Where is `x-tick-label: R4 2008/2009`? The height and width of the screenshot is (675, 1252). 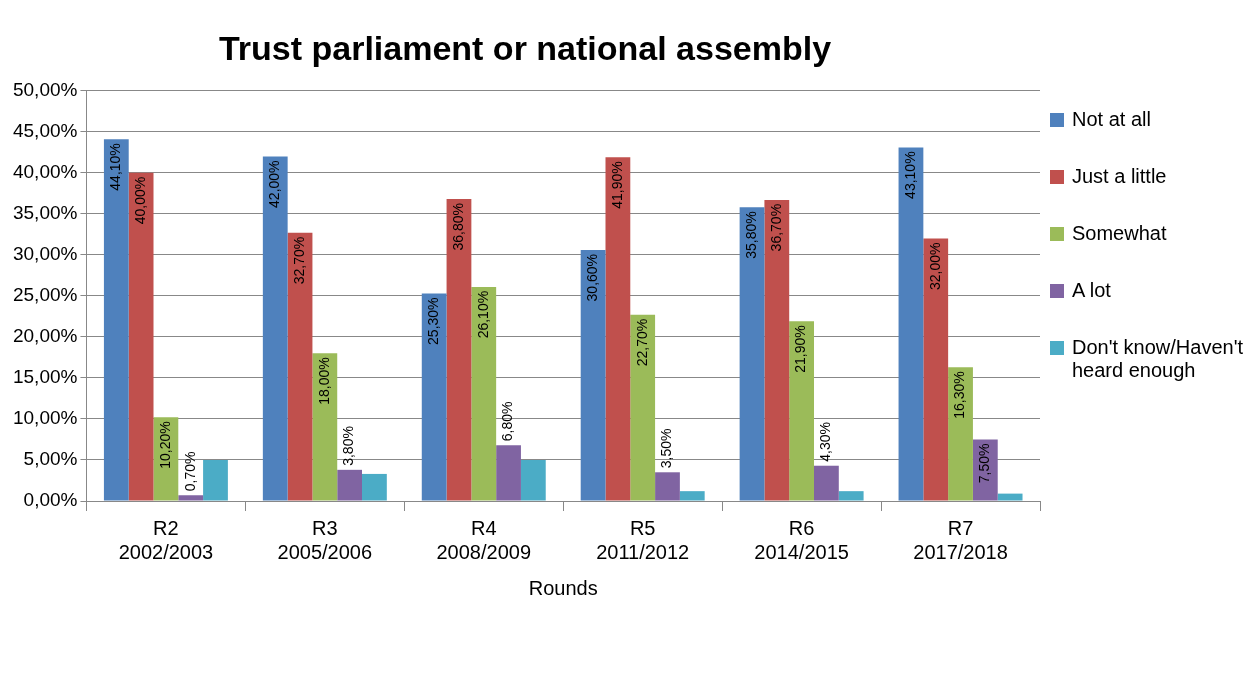
x-tick-label: R4 2008/2009 is located at coordinates (484, 539).